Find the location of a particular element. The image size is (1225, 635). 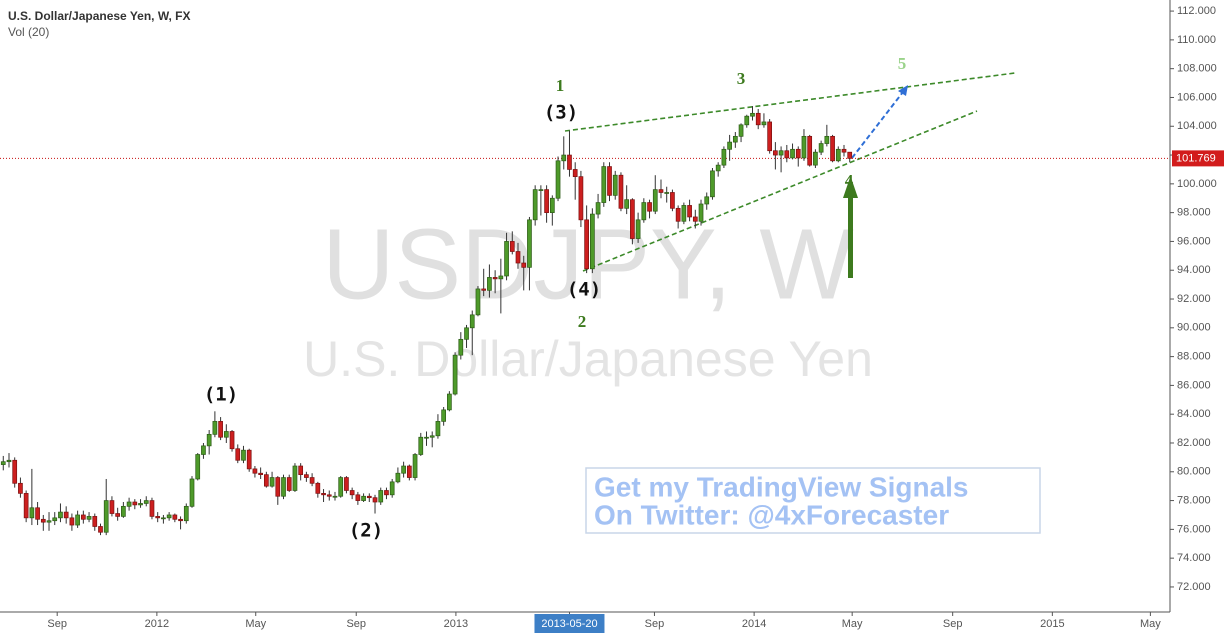

x-tick-label: May is located at coordinates (852, 624).